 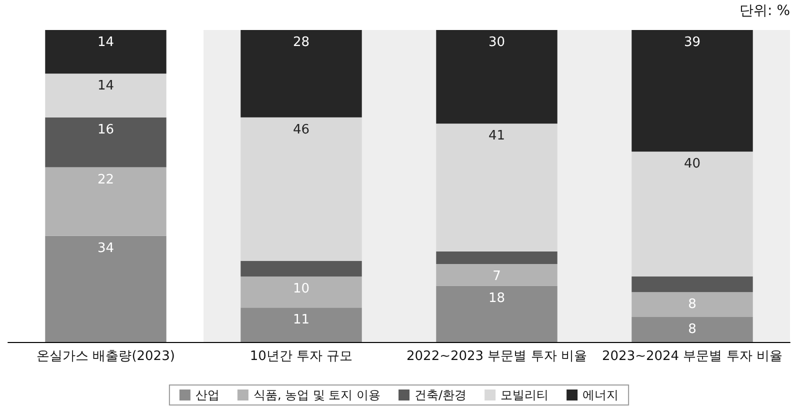 I want to click on data-label: 30, so click(x=497, y=42).